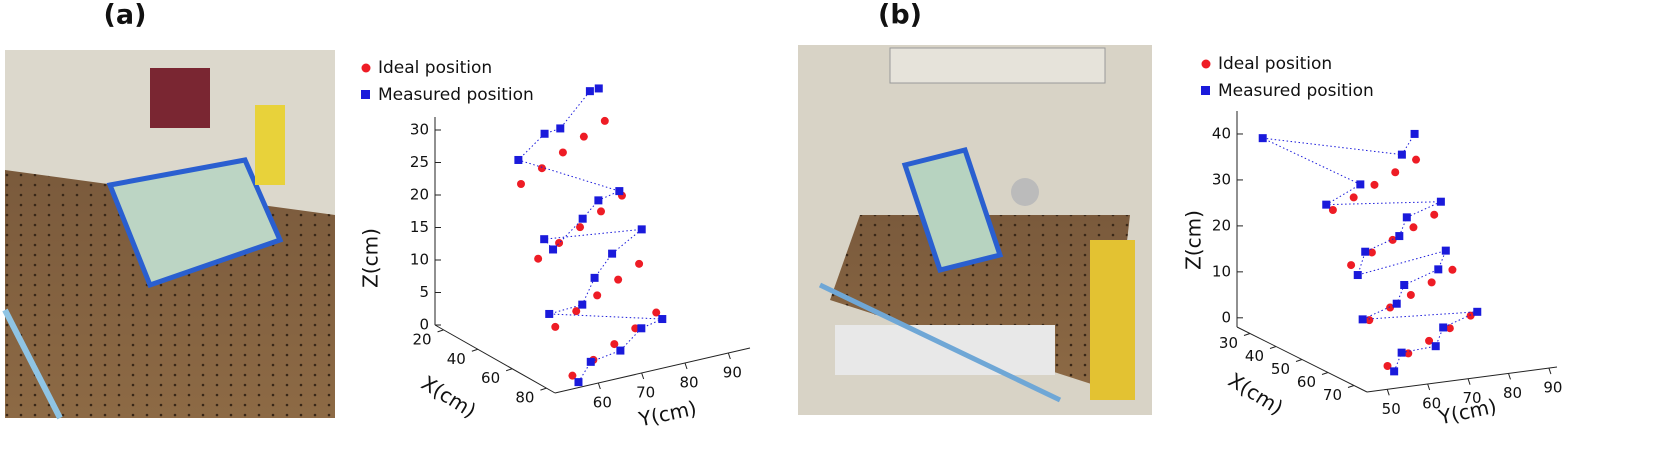 This screenshot has height=464, width=1667. I want to click on z-tick-label: 20, so click(1221, 225).